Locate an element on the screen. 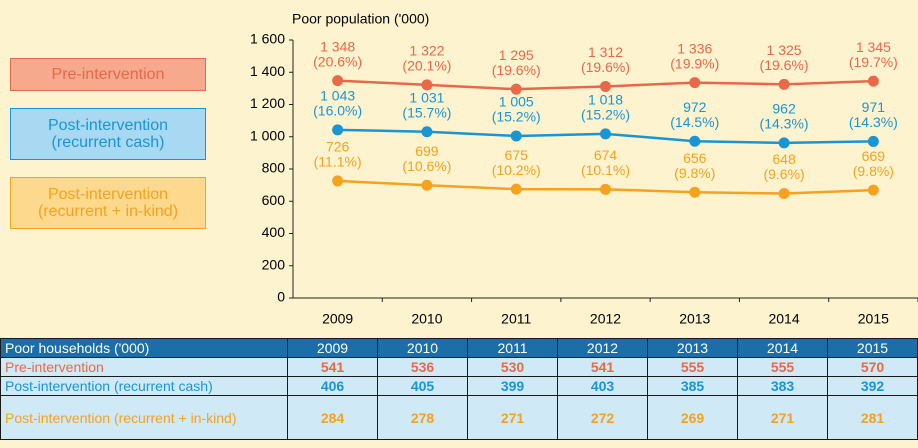 The image size is (918, 448). table-title: Poor households ('000) is located at coordinates (144, 348).